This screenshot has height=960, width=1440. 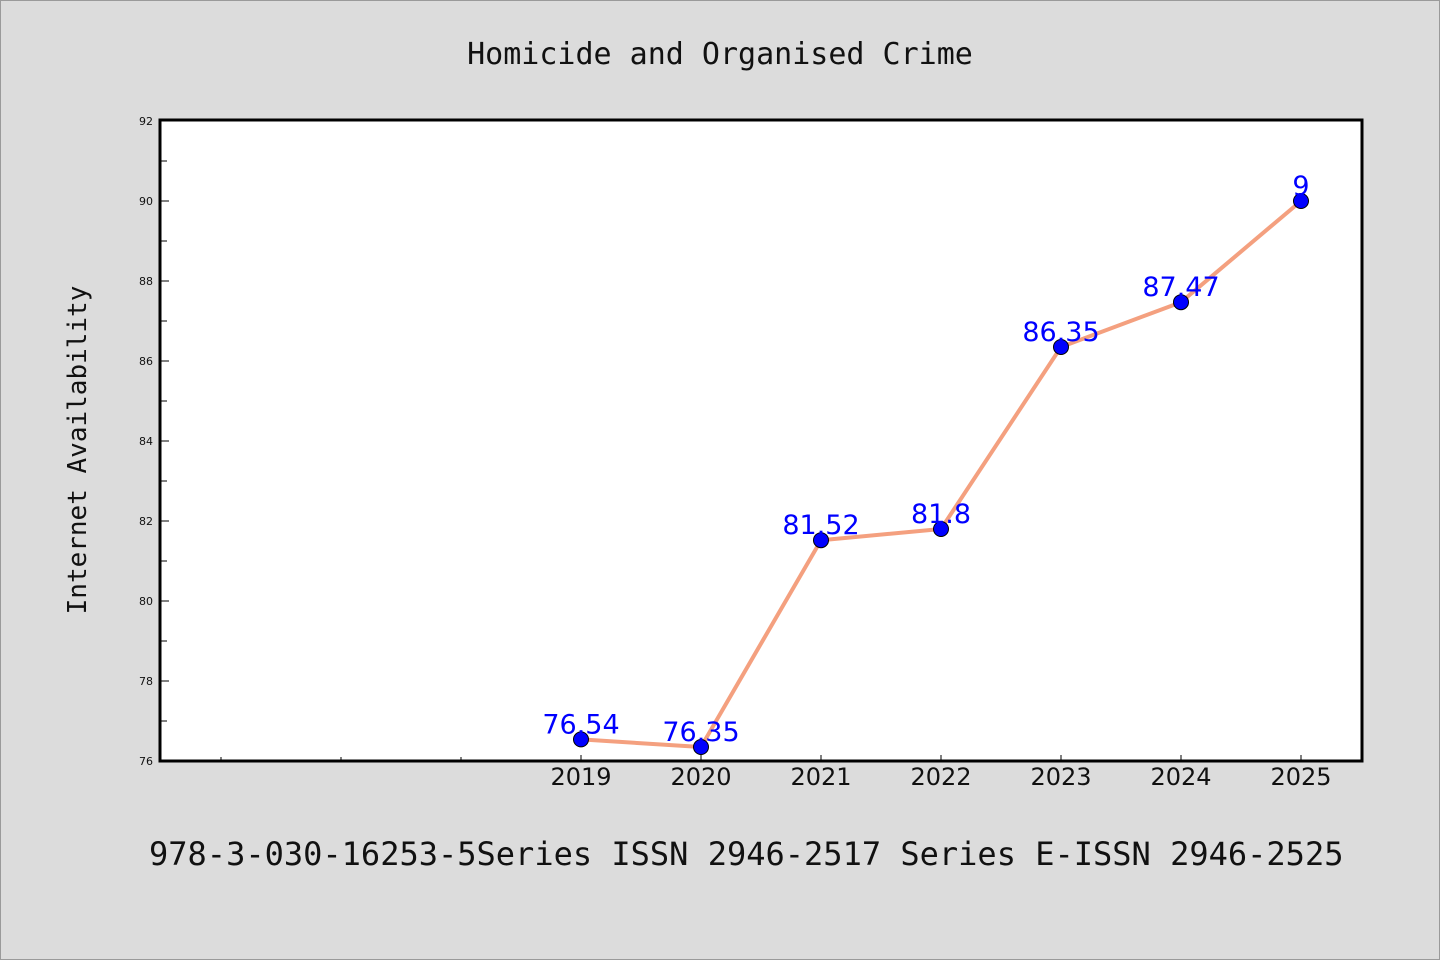 I want to click on x-tick-label: 2019, so click(x=580, y=777).